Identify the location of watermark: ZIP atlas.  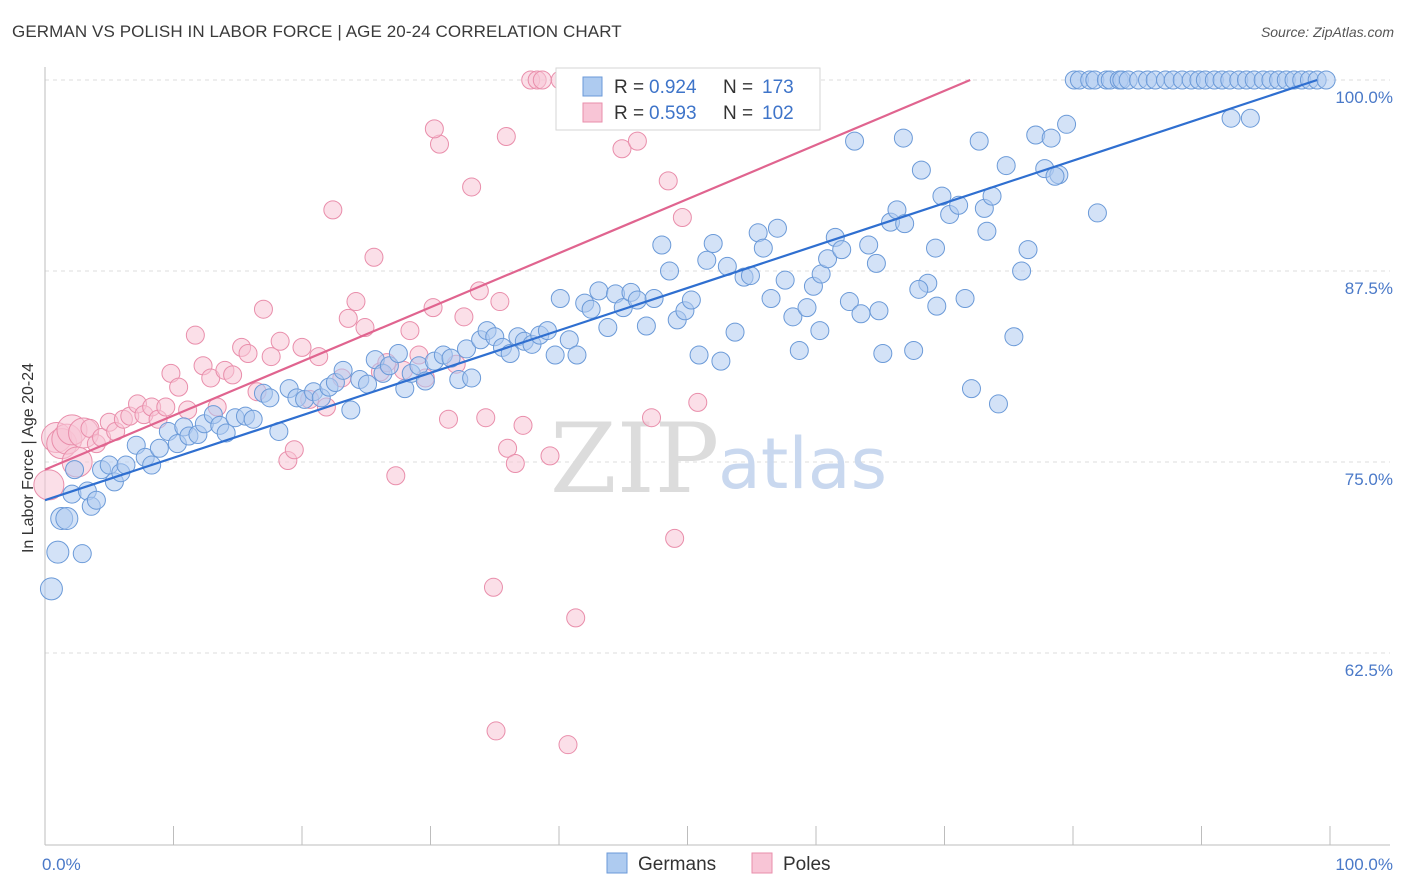
(718, 459).